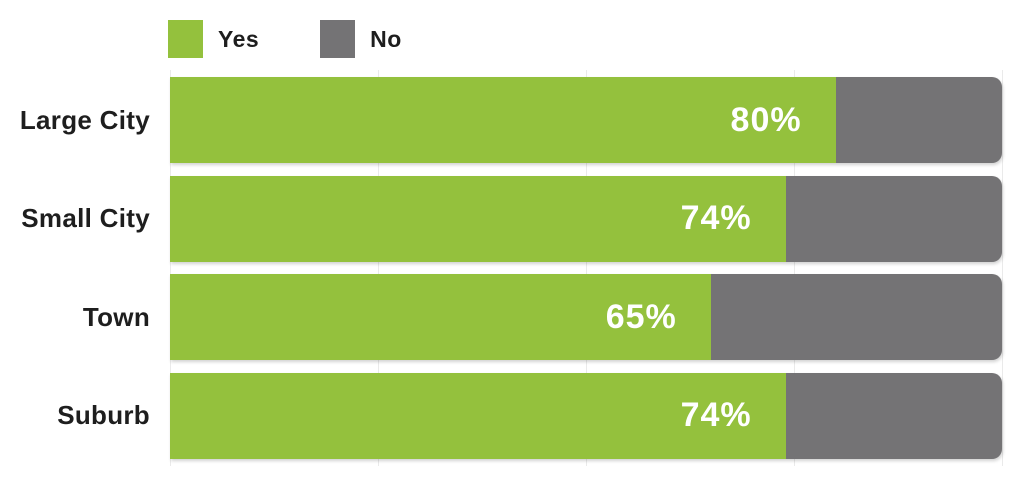 The image size is (1024, 495). I want to click on legend-label-yes: Yes, so click(239, 38).